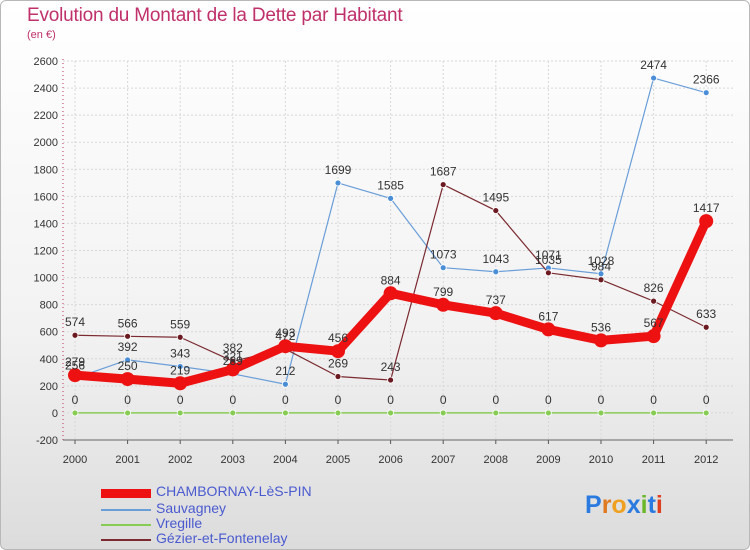 This screenshot has height=550, width=750. I want to click on proxiti-logo: Proxiti, so click(624, 505).